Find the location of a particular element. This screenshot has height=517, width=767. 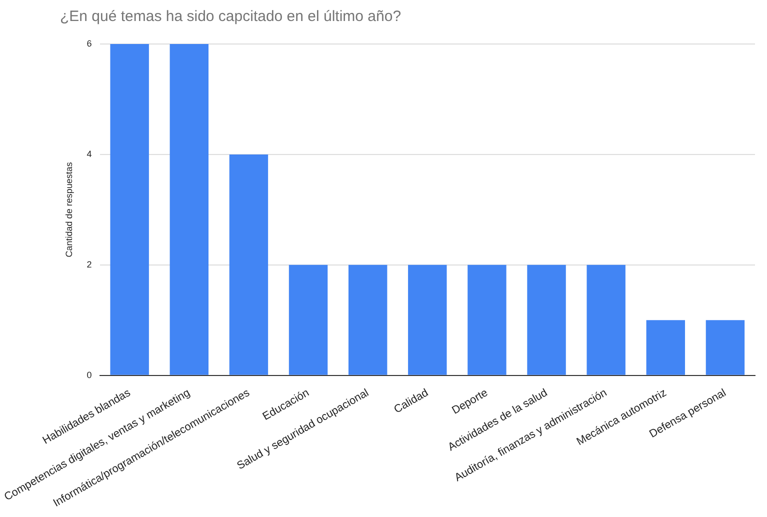

y-tick-label: 2 is located at coordinates (89, 264).